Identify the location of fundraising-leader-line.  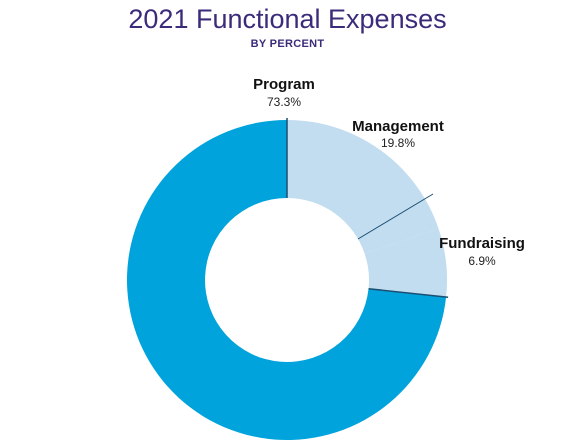
(395, 216).